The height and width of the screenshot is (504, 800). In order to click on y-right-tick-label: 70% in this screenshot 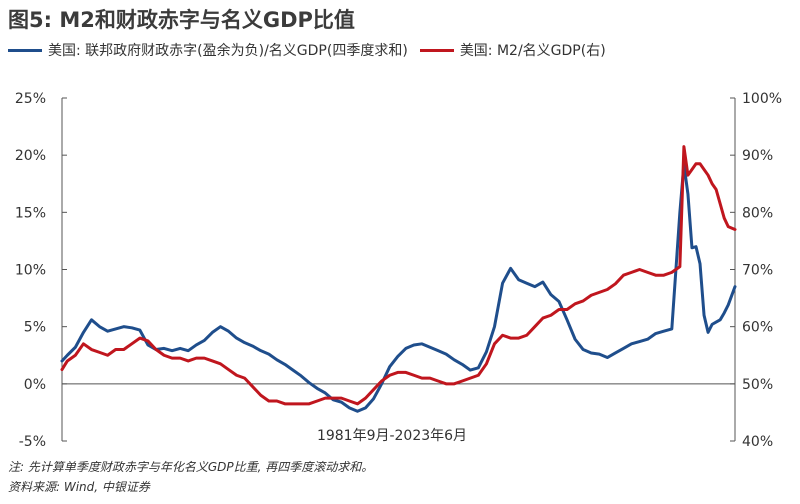, I will do `click(757, 271)`.